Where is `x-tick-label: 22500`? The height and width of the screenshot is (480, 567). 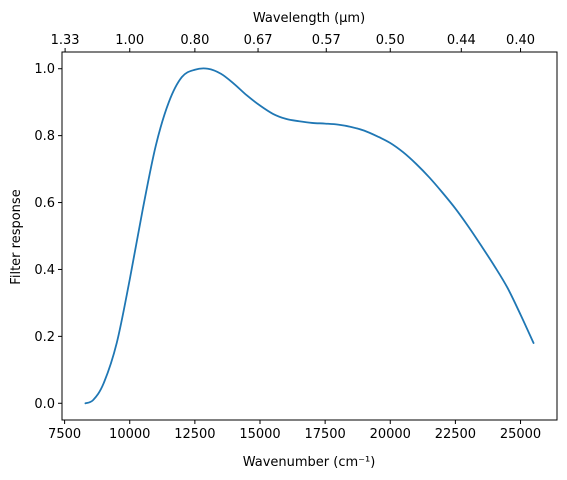 x-tick-label: 22500 is located at coordinates (455, 434).